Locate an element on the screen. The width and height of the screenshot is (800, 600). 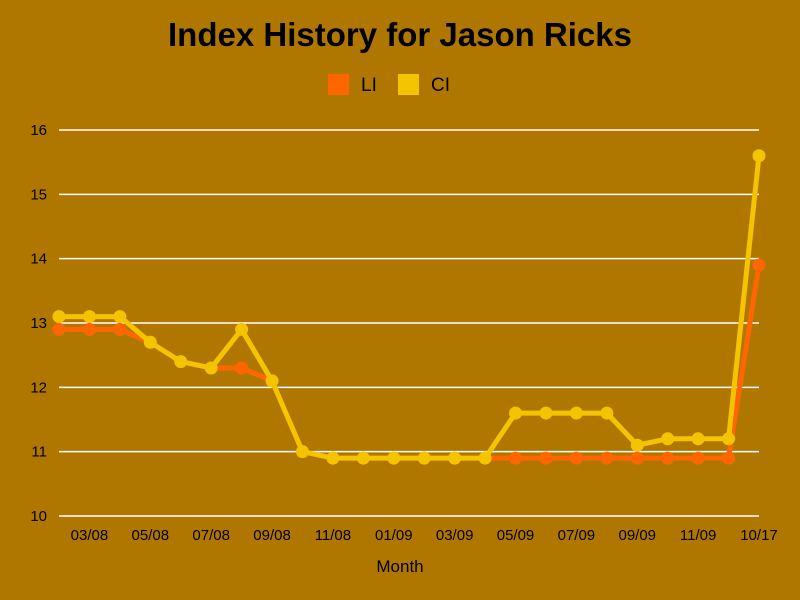
chart-title: Index History for Jason Ricks is located at coordinates (400, 34).